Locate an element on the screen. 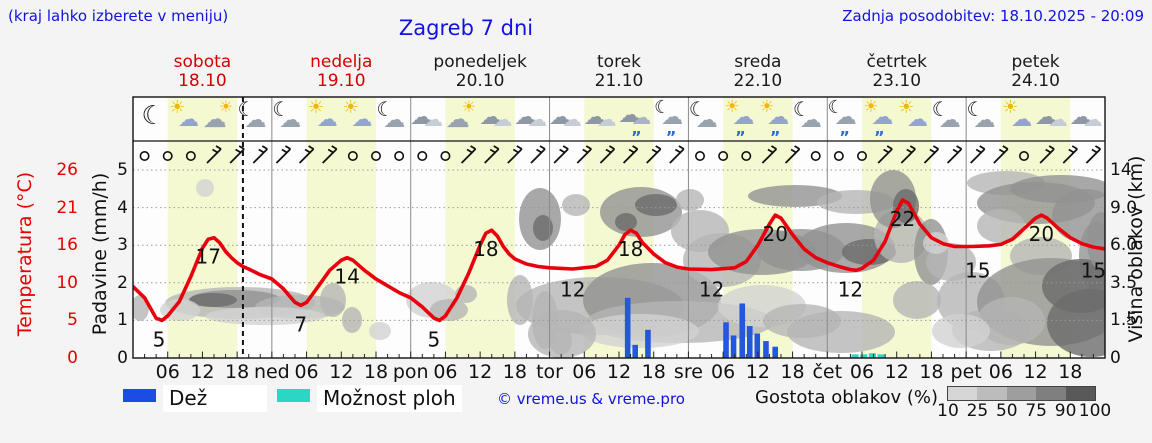 This screenshot has width=1152, height=443. legend-showers-swatch is located at coordinates (293, 395).